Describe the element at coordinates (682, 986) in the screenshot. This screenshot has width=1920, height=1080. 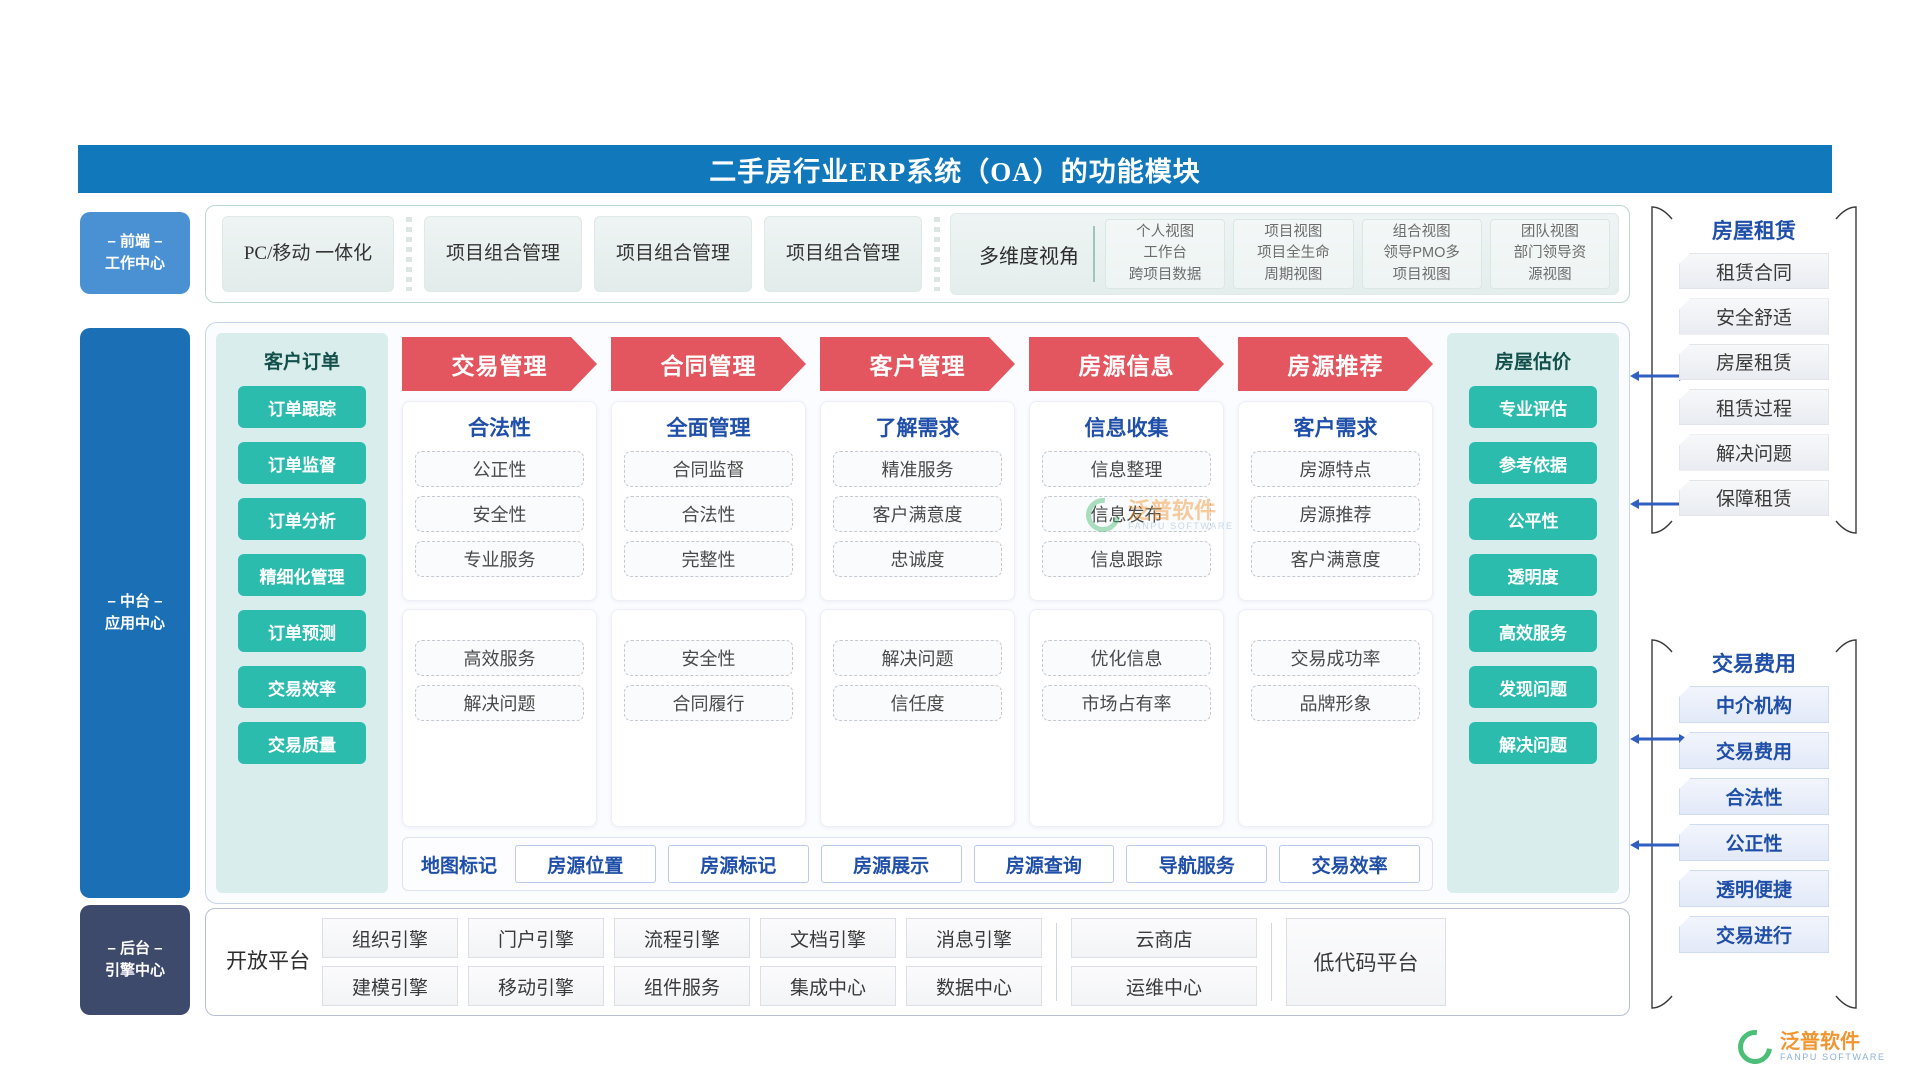
I see `engine-chip-component: 组件服务` at that location.